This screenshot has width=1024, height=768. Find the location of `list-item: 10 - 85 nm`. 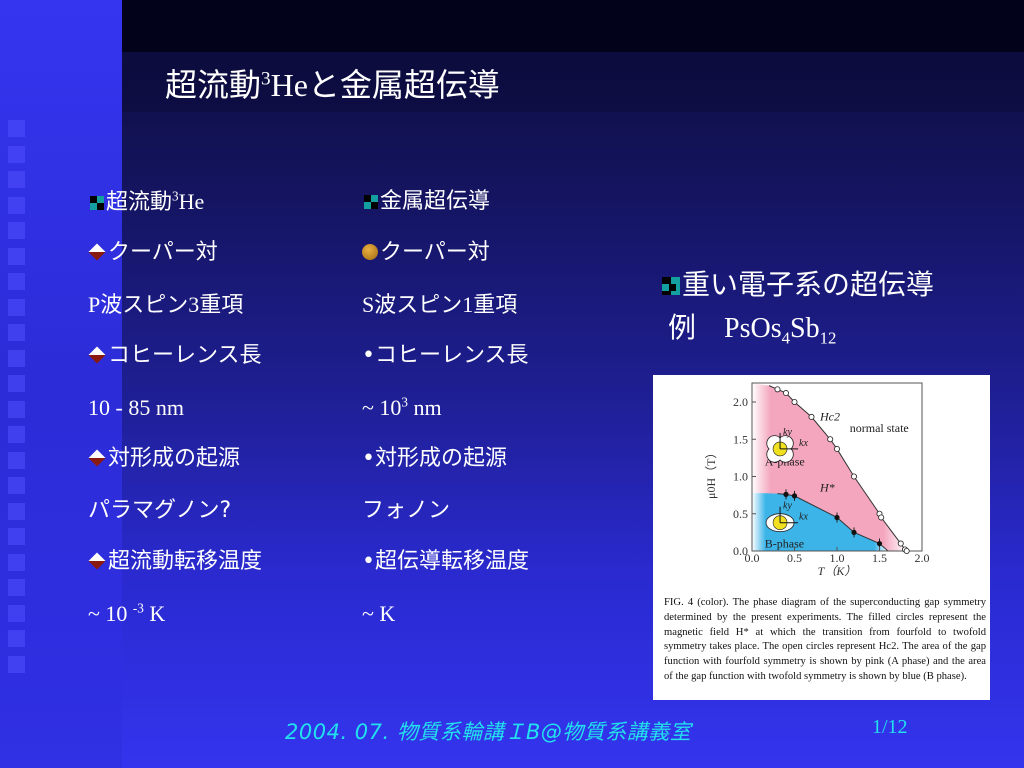

list-item: 10 - 85 nm is located at coordinates (136, 408).